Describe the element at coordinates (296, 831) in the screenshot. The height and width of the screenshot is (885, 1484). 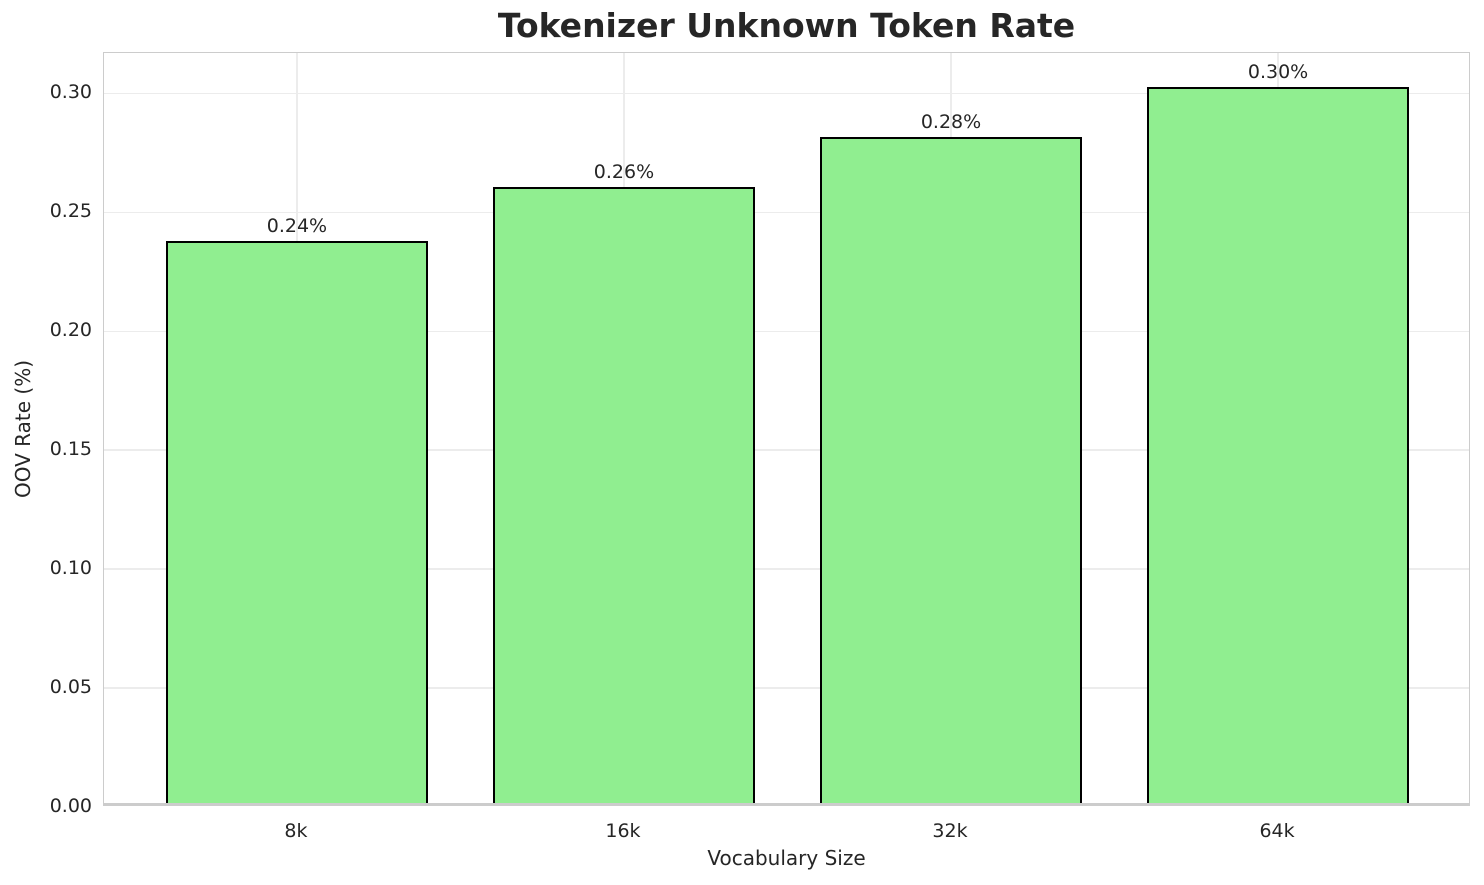
I see `x-tick-label: 8k` at that location.